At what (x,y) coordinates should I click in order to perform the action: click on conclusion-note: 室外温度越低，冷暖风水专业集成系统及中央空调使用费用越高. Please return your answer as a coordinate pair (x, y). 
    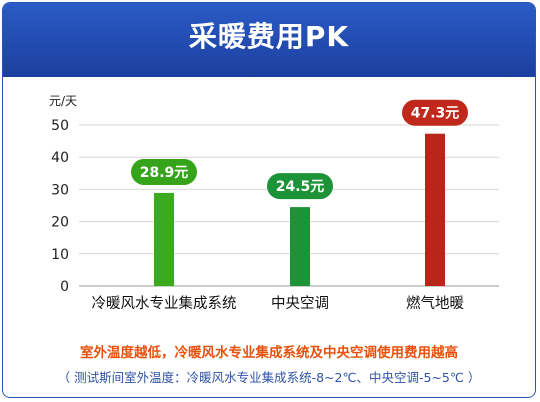
    Looking at the image, I should click on (269, 353).